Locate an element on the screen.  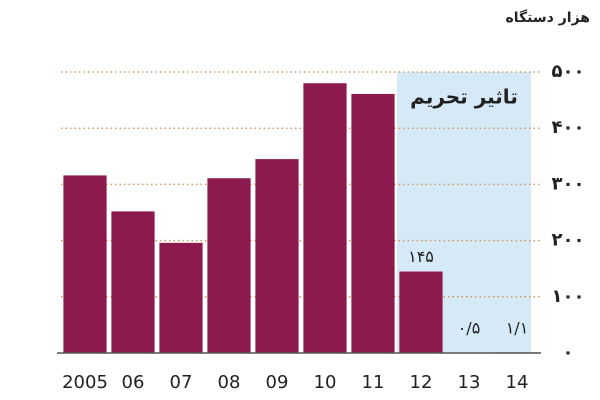
x-tick-label: 08 is located at coordinates (229, 382).